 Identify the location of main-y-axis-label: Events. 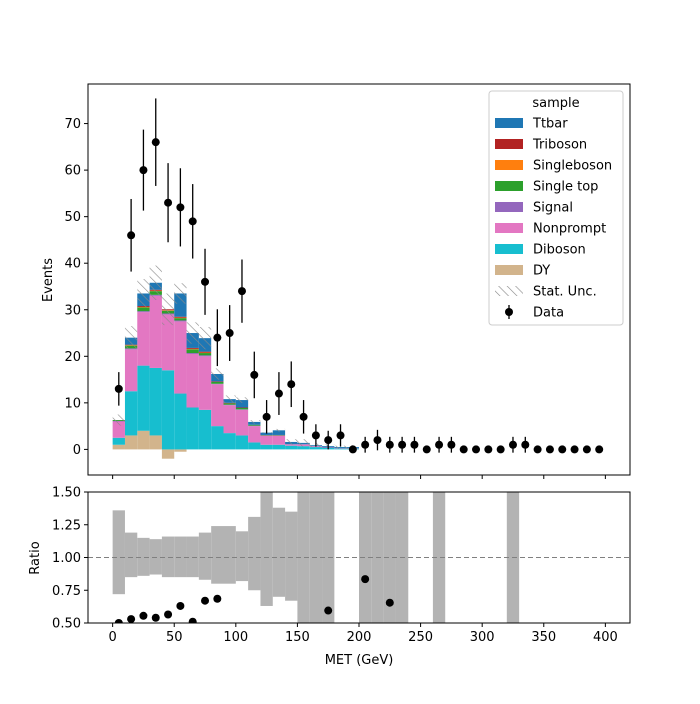
(48, 280).